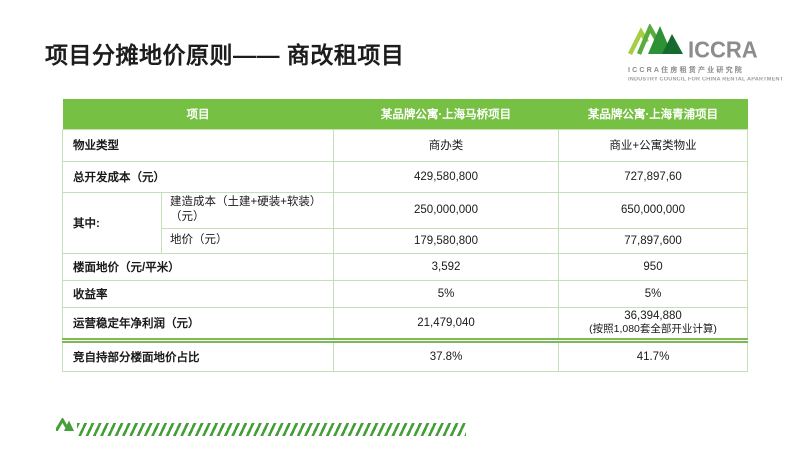 The image size is (800, 450). What do you see at coordinates (225, 55) in the screenshot?
I see `page-title: 项目分摊地价原则—— 商改租项目` at bounding box center [225, 55].